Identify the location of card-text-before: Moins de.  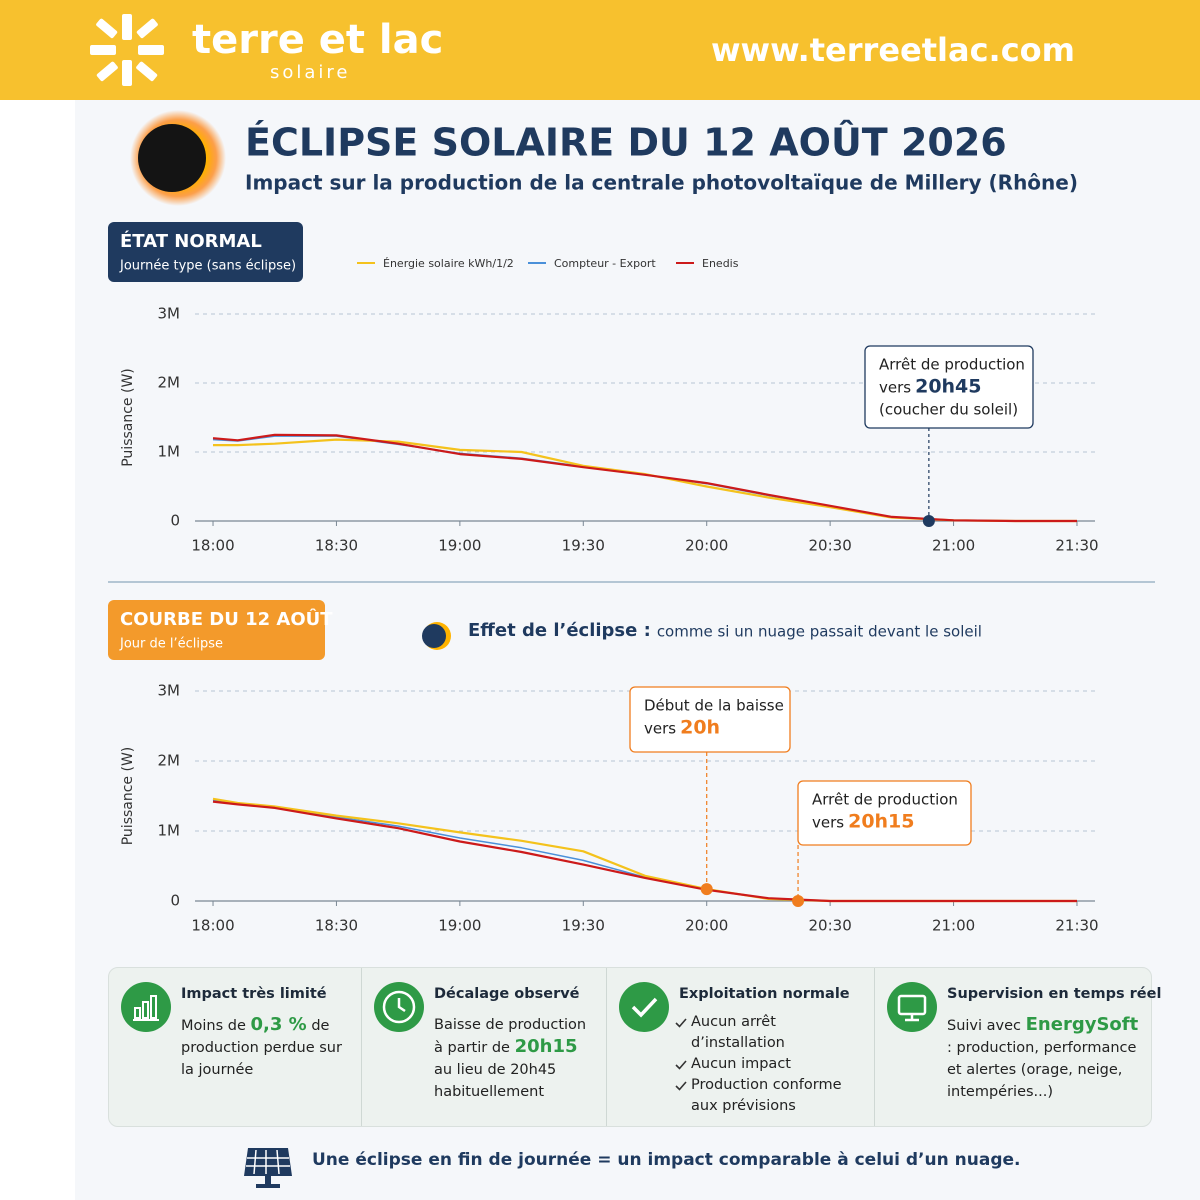
(213, 1026).